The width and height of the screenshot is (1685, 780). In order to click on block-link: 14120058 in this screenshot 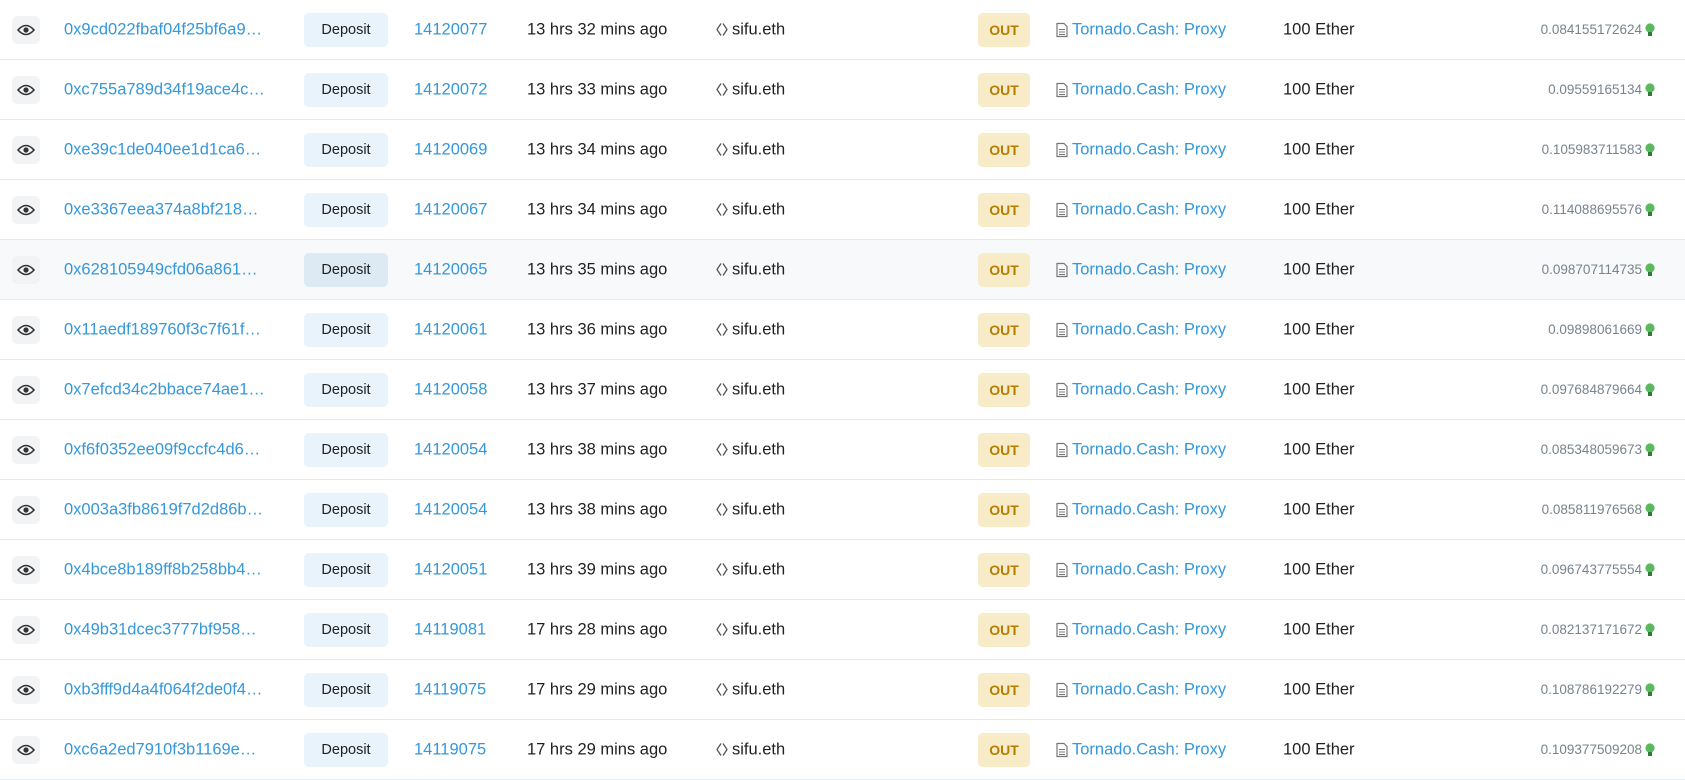, I will do `click(451, 389)`.